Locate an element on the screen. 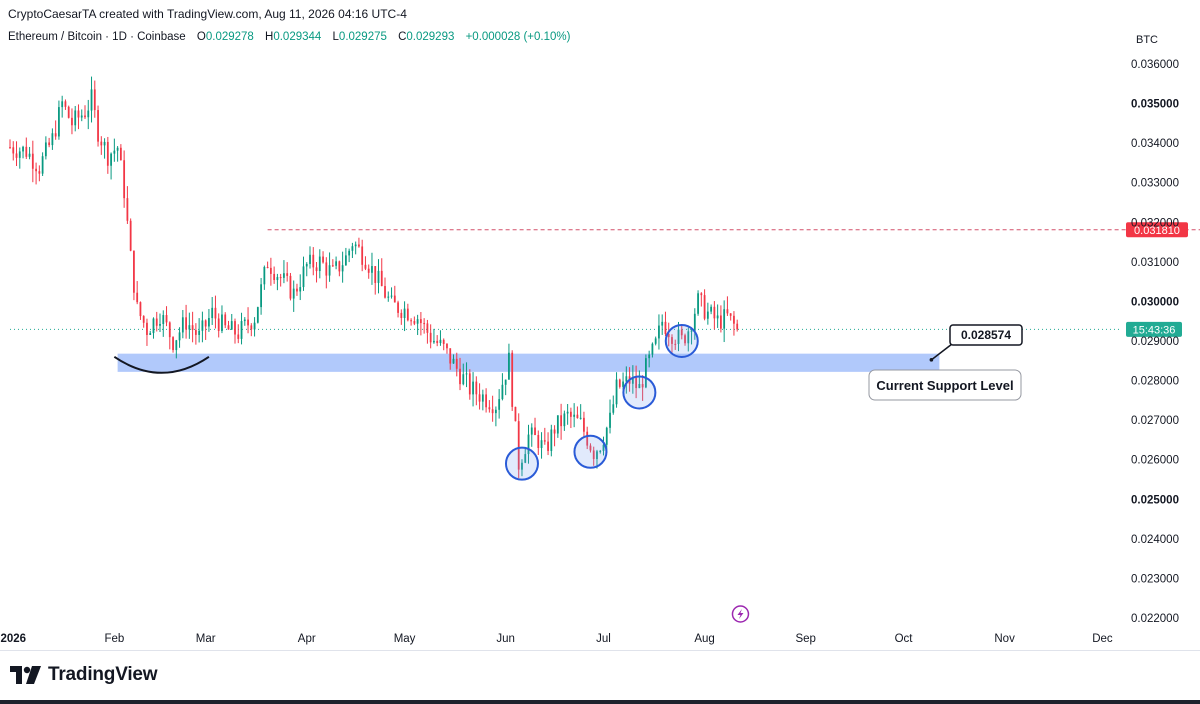 This screenshot has width=1200, height=704. support-zone is located at coordinates (528, 362).